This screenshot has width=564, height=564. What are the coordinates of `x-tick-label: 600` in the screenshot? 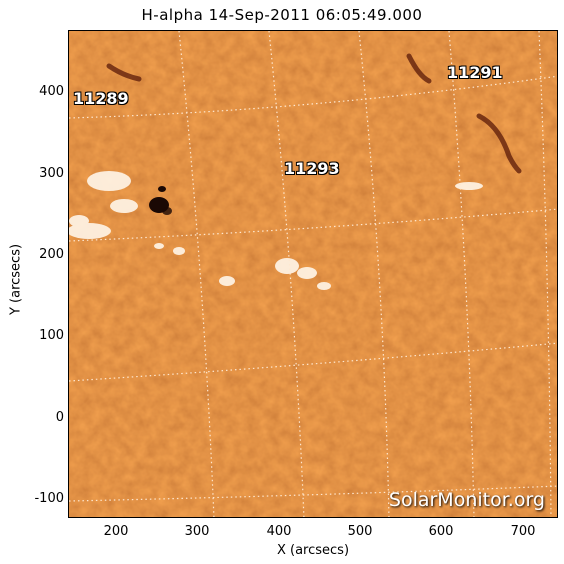 It's located at (441, 531).